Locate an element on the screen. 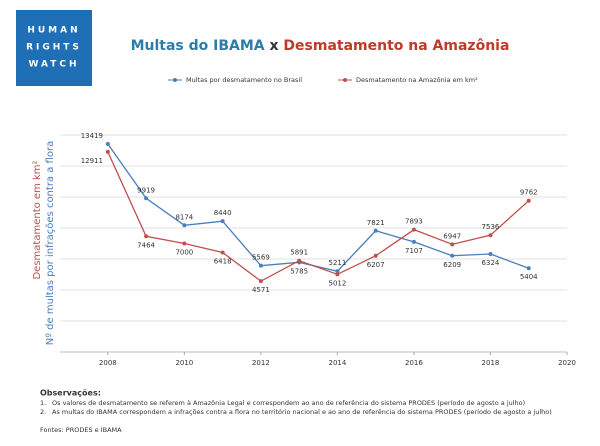 This screenshot has height=446, width=600. title-part: Desmatamento na Amazônia is located at coordinates (396, 46).